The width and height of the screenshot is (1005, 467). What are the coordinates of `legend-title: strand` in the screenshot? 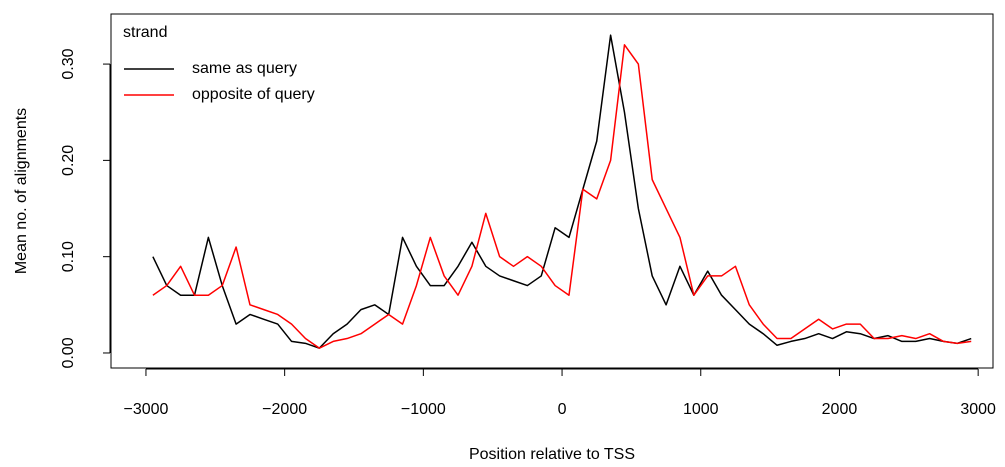 It's located at (145, 32).